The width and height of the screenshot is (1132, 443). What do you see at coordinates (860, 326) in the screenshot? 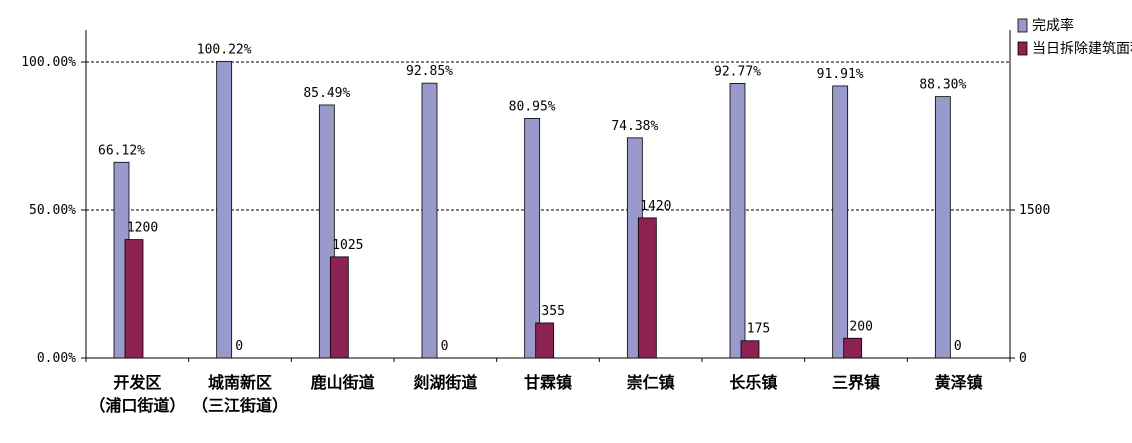
I see `data-label-demolition-area: 200` at bounding box center [860, 326].